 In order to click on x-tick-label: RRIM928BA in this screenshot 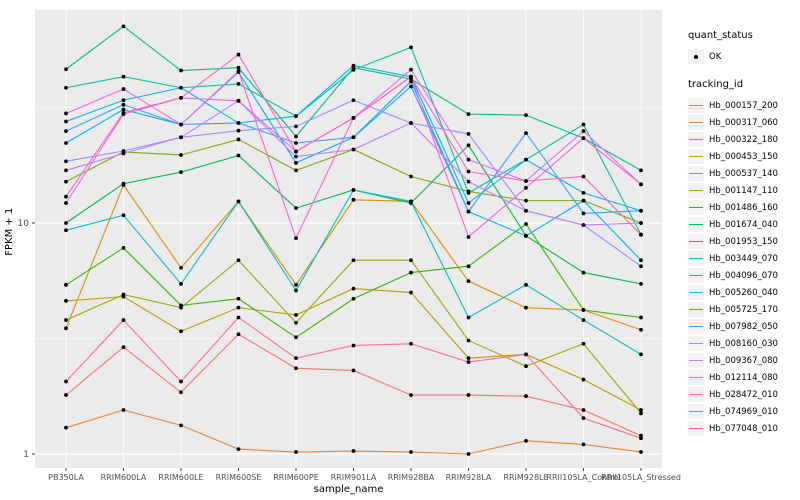, I will do `click(411, 477)`.